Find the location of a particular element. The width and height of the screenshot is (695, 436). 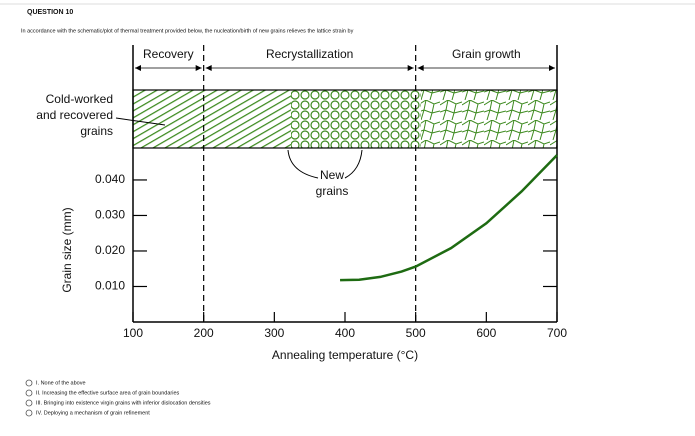

region-label: Grain growth is located at coordinates (486, 54).